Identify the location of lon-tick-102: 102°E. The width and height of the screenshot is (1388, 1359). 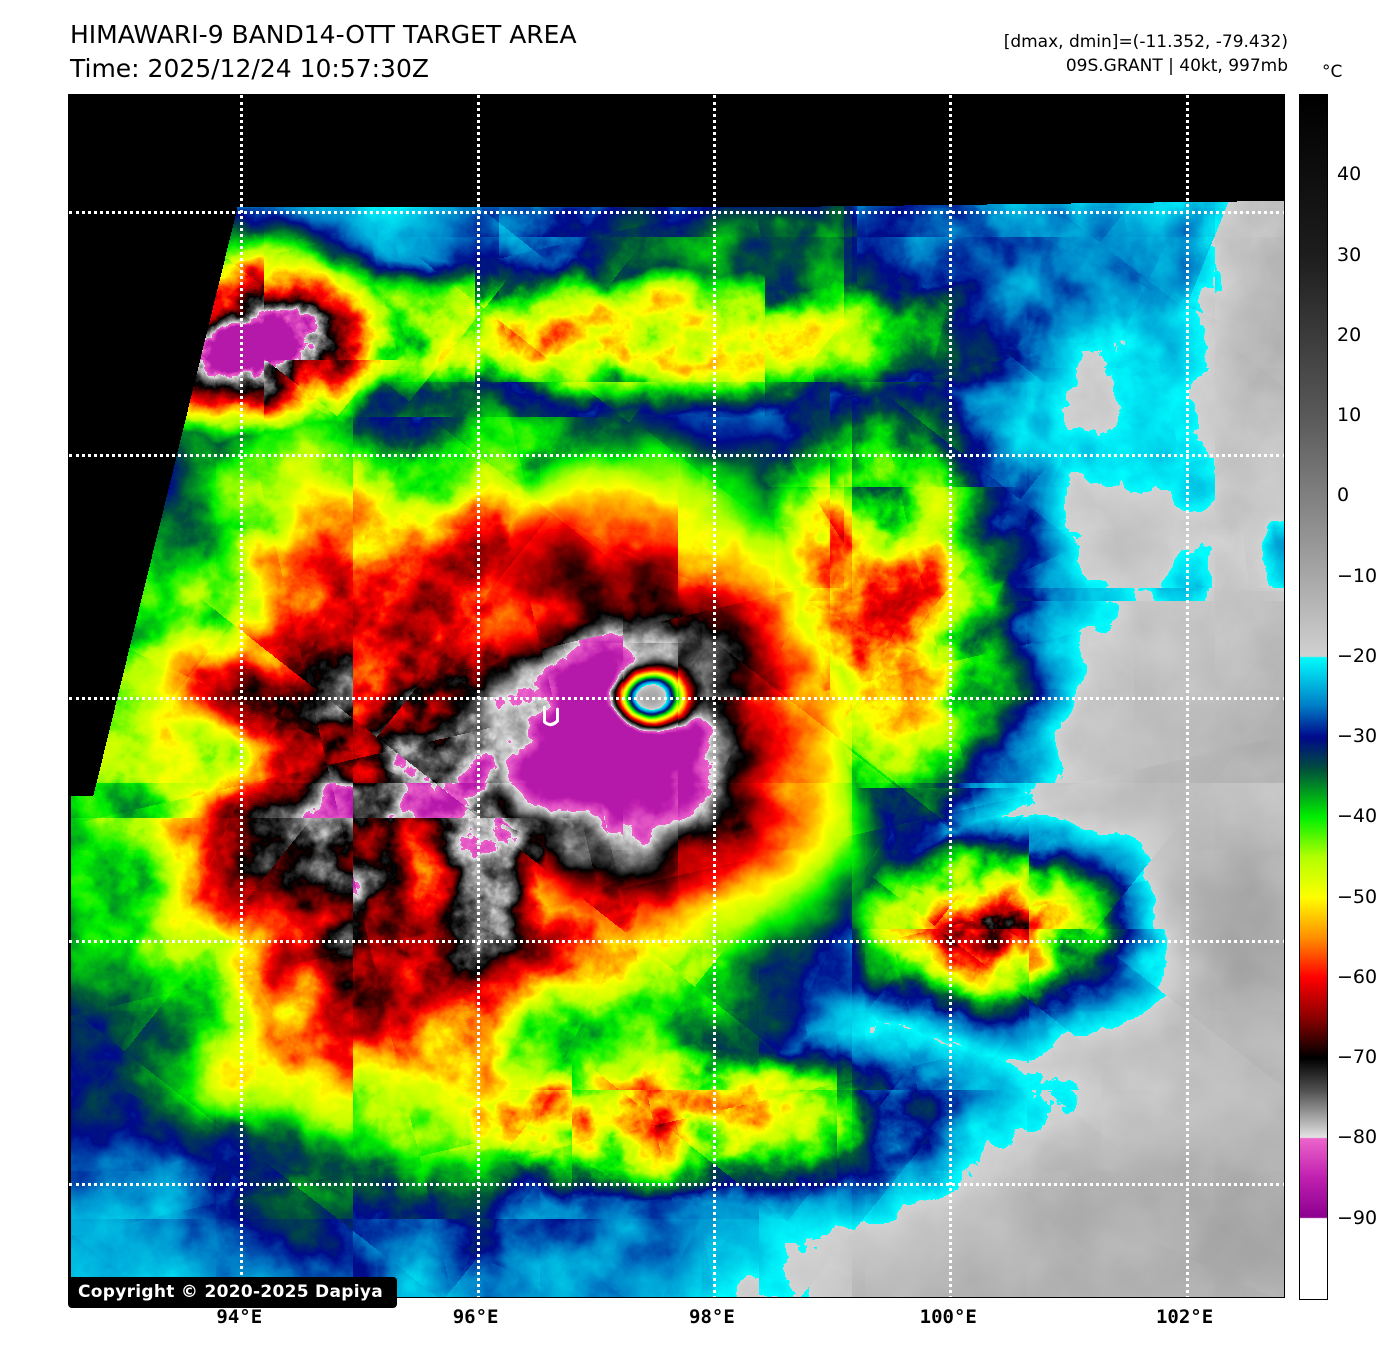
(1184, 1317).